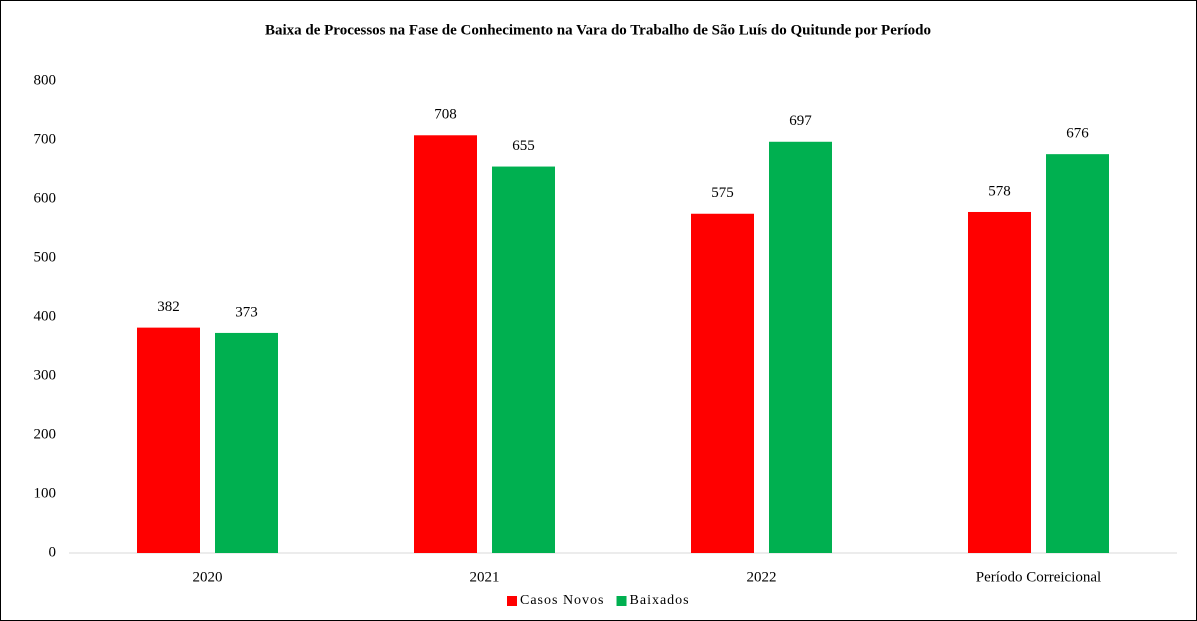 This screenshot has height=621, width=1197. What do you see at coordinates (485, 577) in the screenshot?
I see `x-tick-label: 2021` at bounding box center [485, 577].